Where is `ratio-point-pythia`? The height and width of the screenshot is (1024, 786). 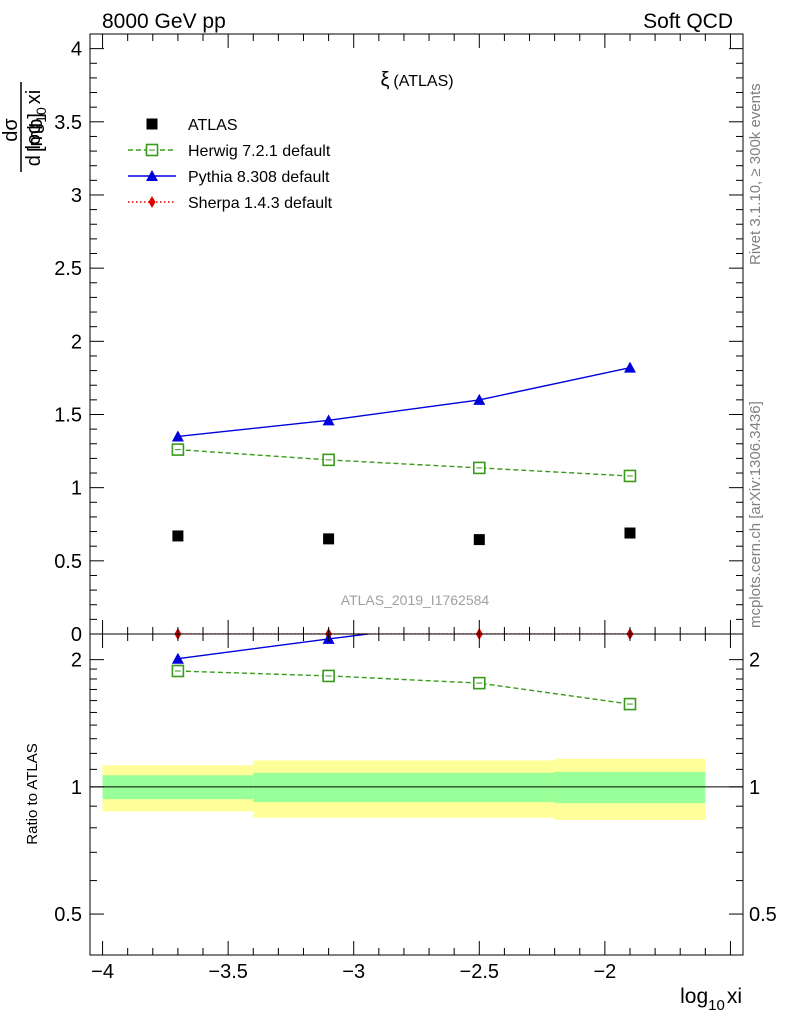
ratio-point-pythia is located at coordinates (177, 658).